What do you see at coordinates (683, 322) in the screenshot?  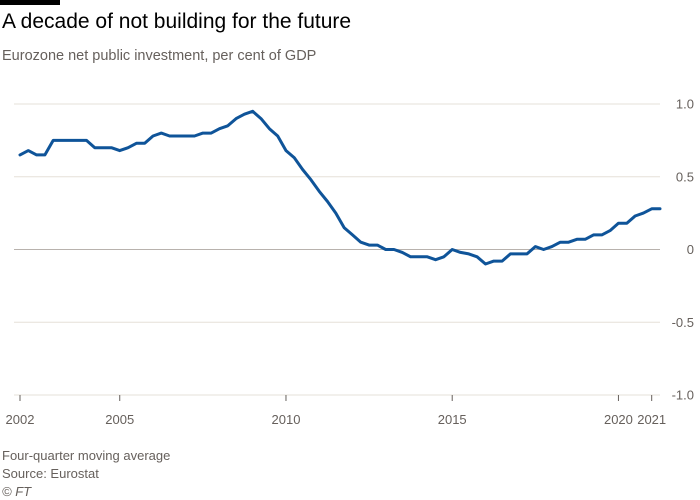 I see `y-tick-label: -0.5` at bounding box center [683, 322].